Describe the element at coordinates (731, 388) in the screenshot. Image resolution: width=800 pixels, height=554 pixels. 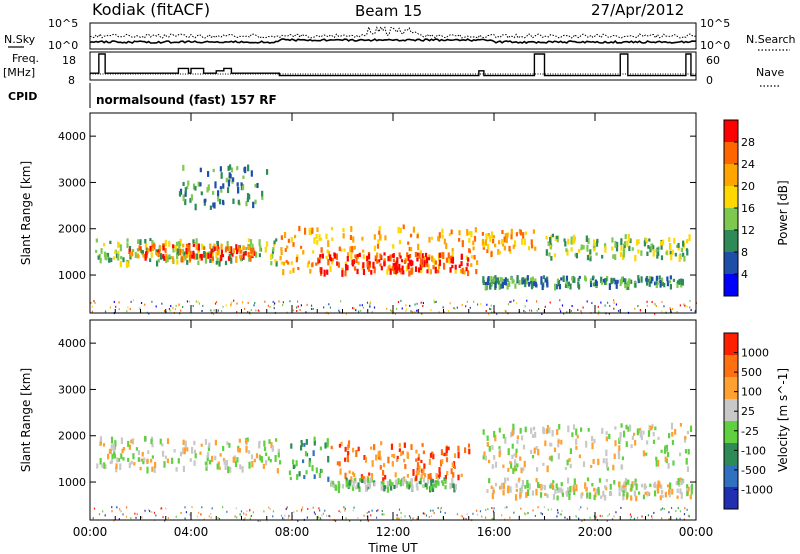
I see `velocity-colorbar-segment` at that location.